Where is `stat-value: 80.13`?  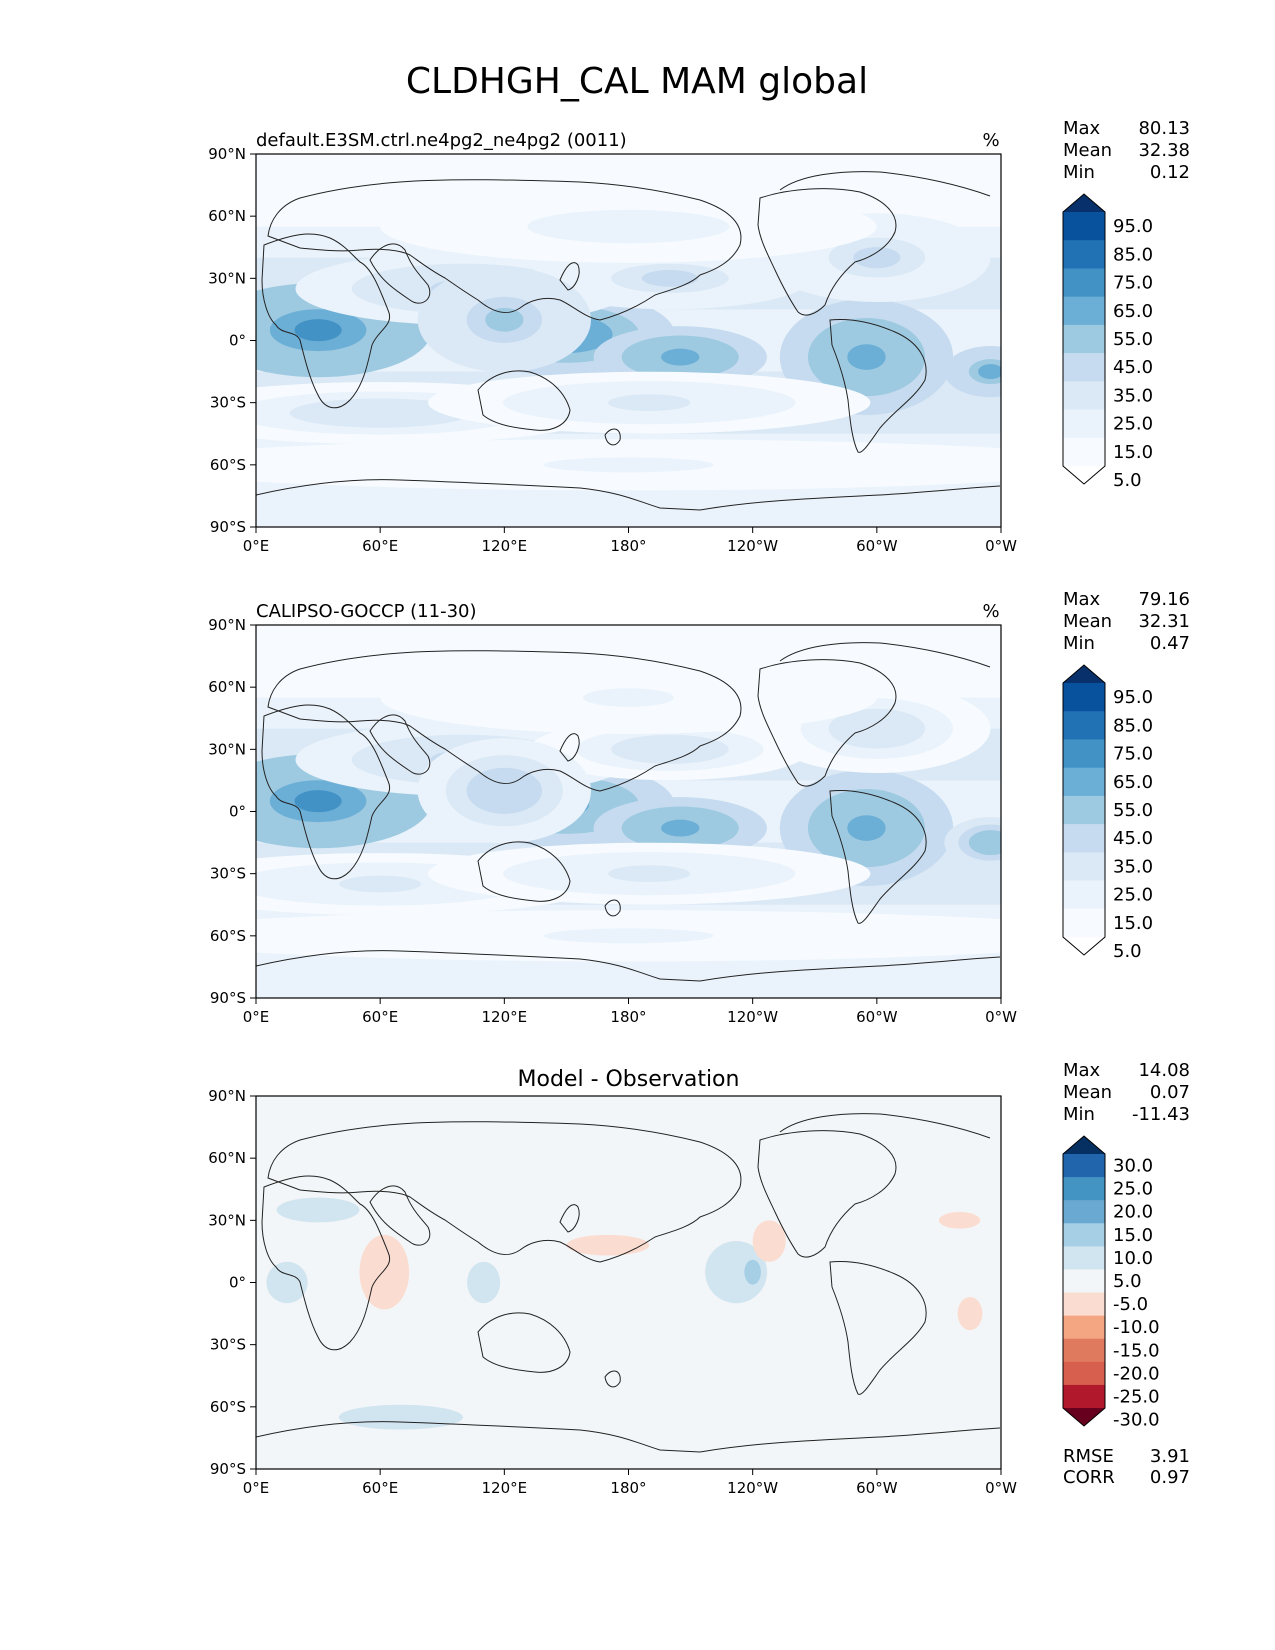 stat-value: 80.13 is located at coordinates (1164, 128).